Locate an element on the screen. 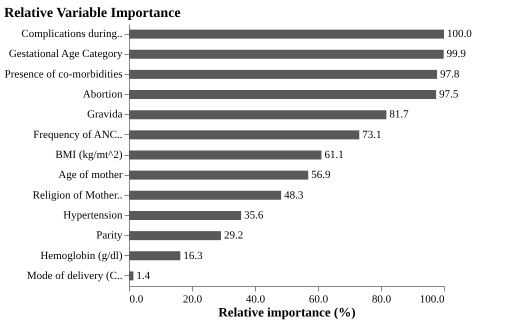  x-tick-label: 0.0 is located at coordinates (137, 300).